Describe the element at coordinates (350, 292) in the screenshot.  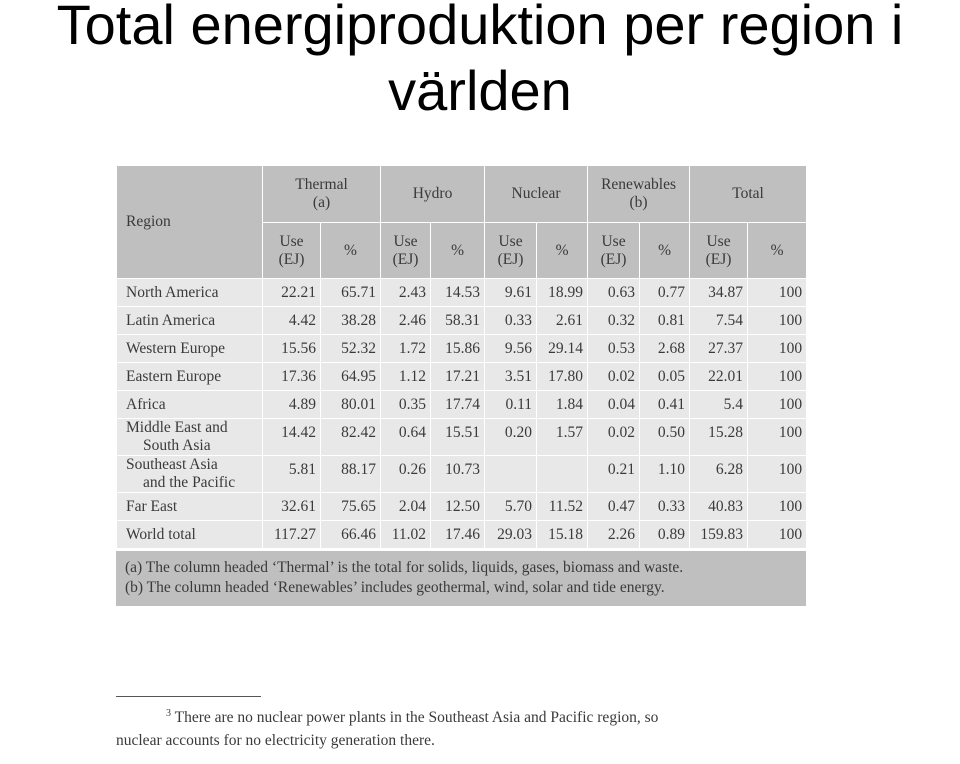
I see `value-cell: 65.71` at that location.